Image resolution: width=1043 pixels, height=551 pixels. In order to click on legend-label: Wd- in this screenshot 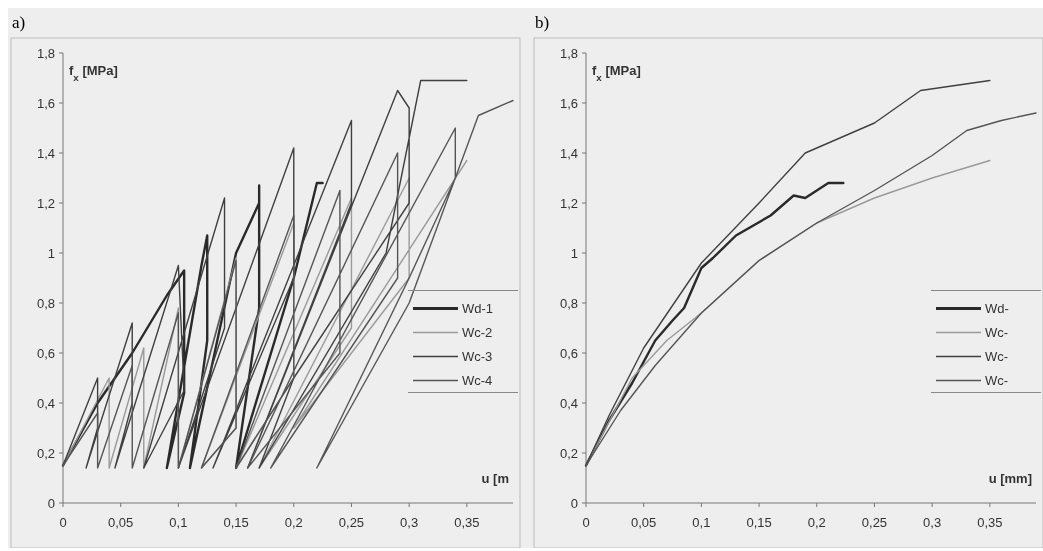, I will do `click(997, 309)`.